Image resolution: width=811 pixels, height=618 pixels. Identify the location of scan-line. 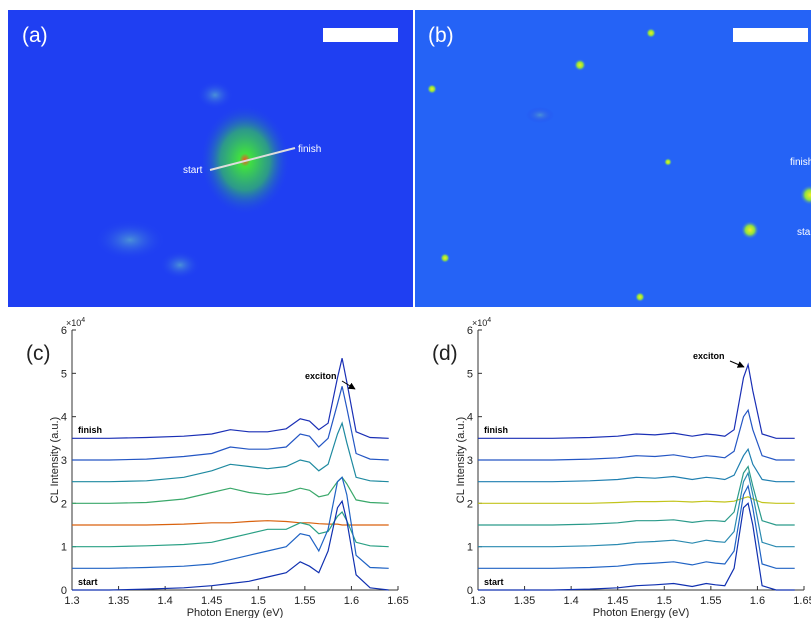
(252, 159).